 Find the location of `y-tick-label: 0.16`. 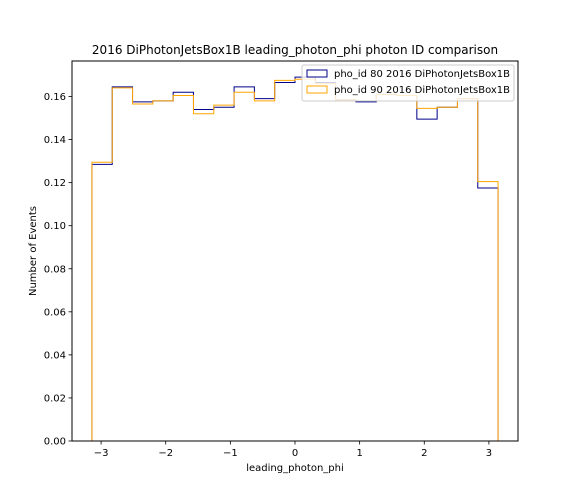

y-tick-label: 0.16 is located at coordinates (55, 97).